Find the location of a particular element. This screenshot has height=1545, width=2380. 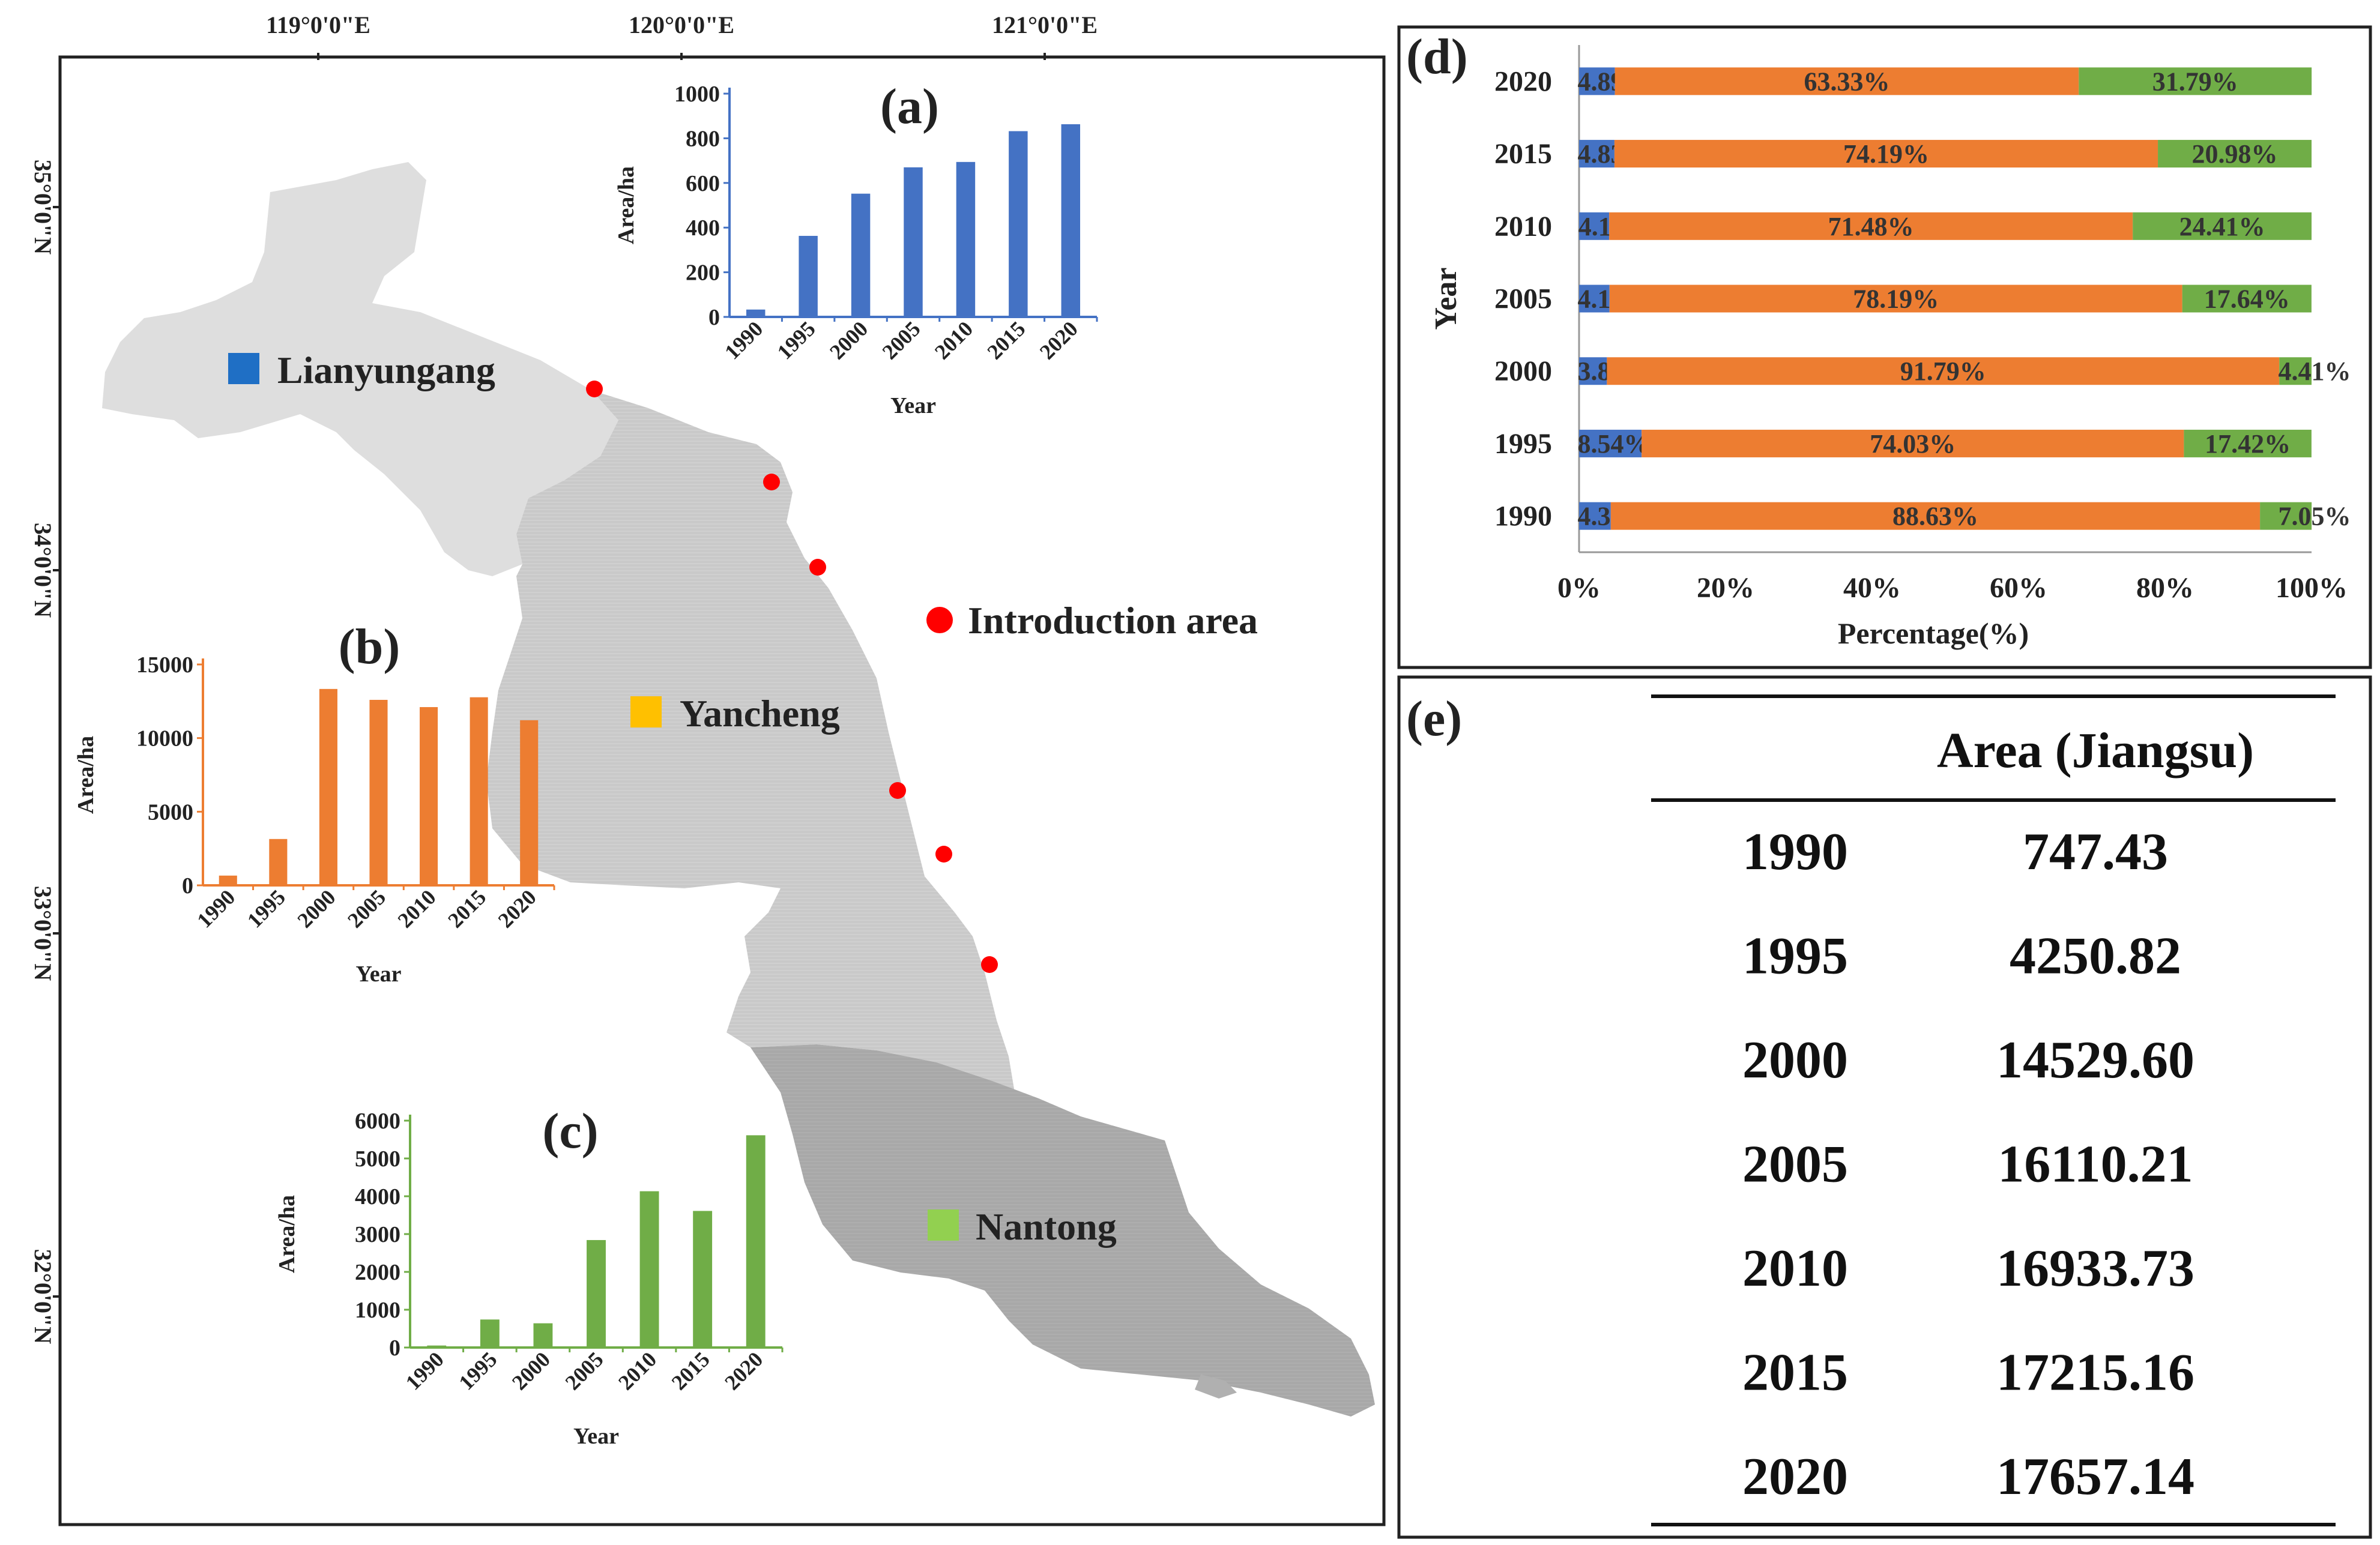

data-label: 88.63% is located at coordinates (1935, 516).